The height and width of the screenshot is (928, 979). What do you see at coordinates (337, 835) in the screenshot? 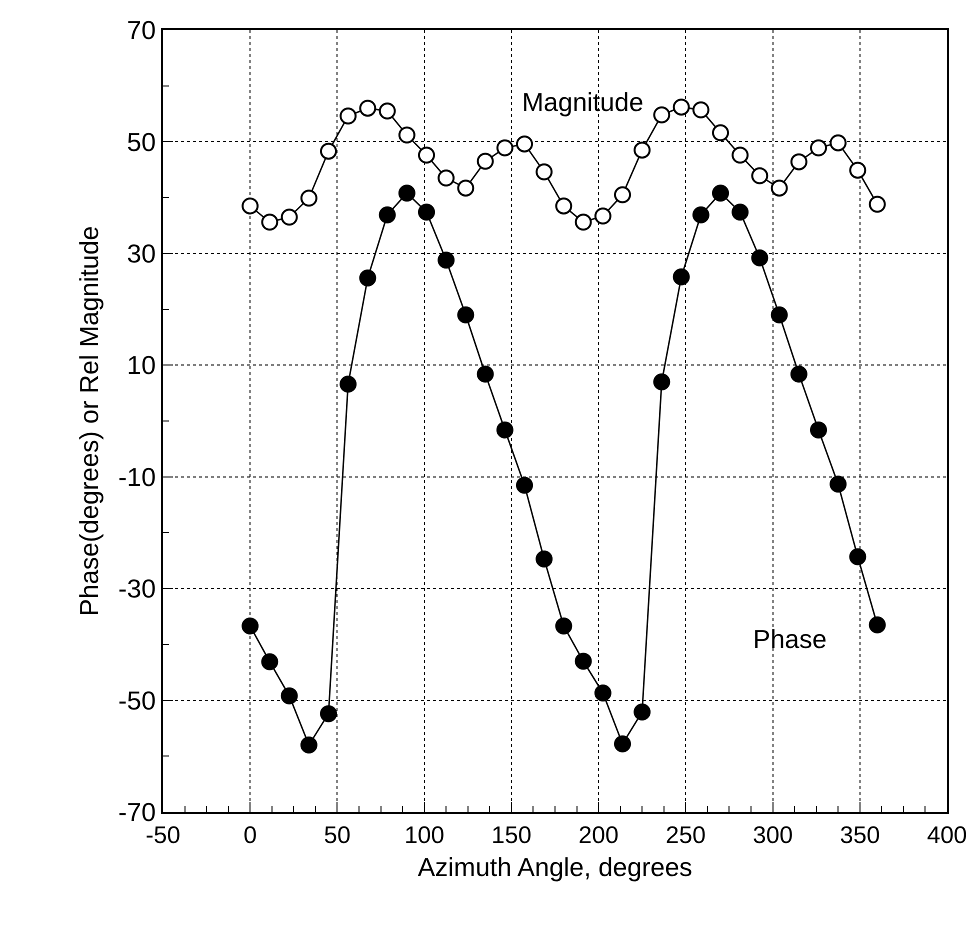
I see `x-tick-label: 50` at bounding box center [337, 835].